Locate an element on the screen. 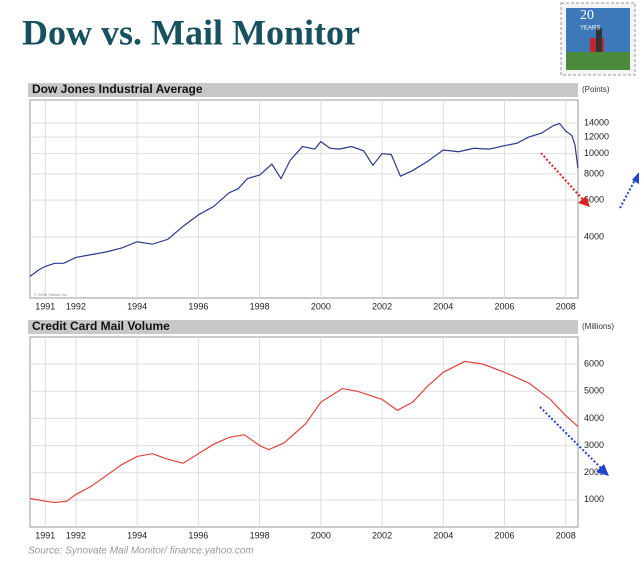  y-tick-label: 5000 is located at coordinates (594, 391).